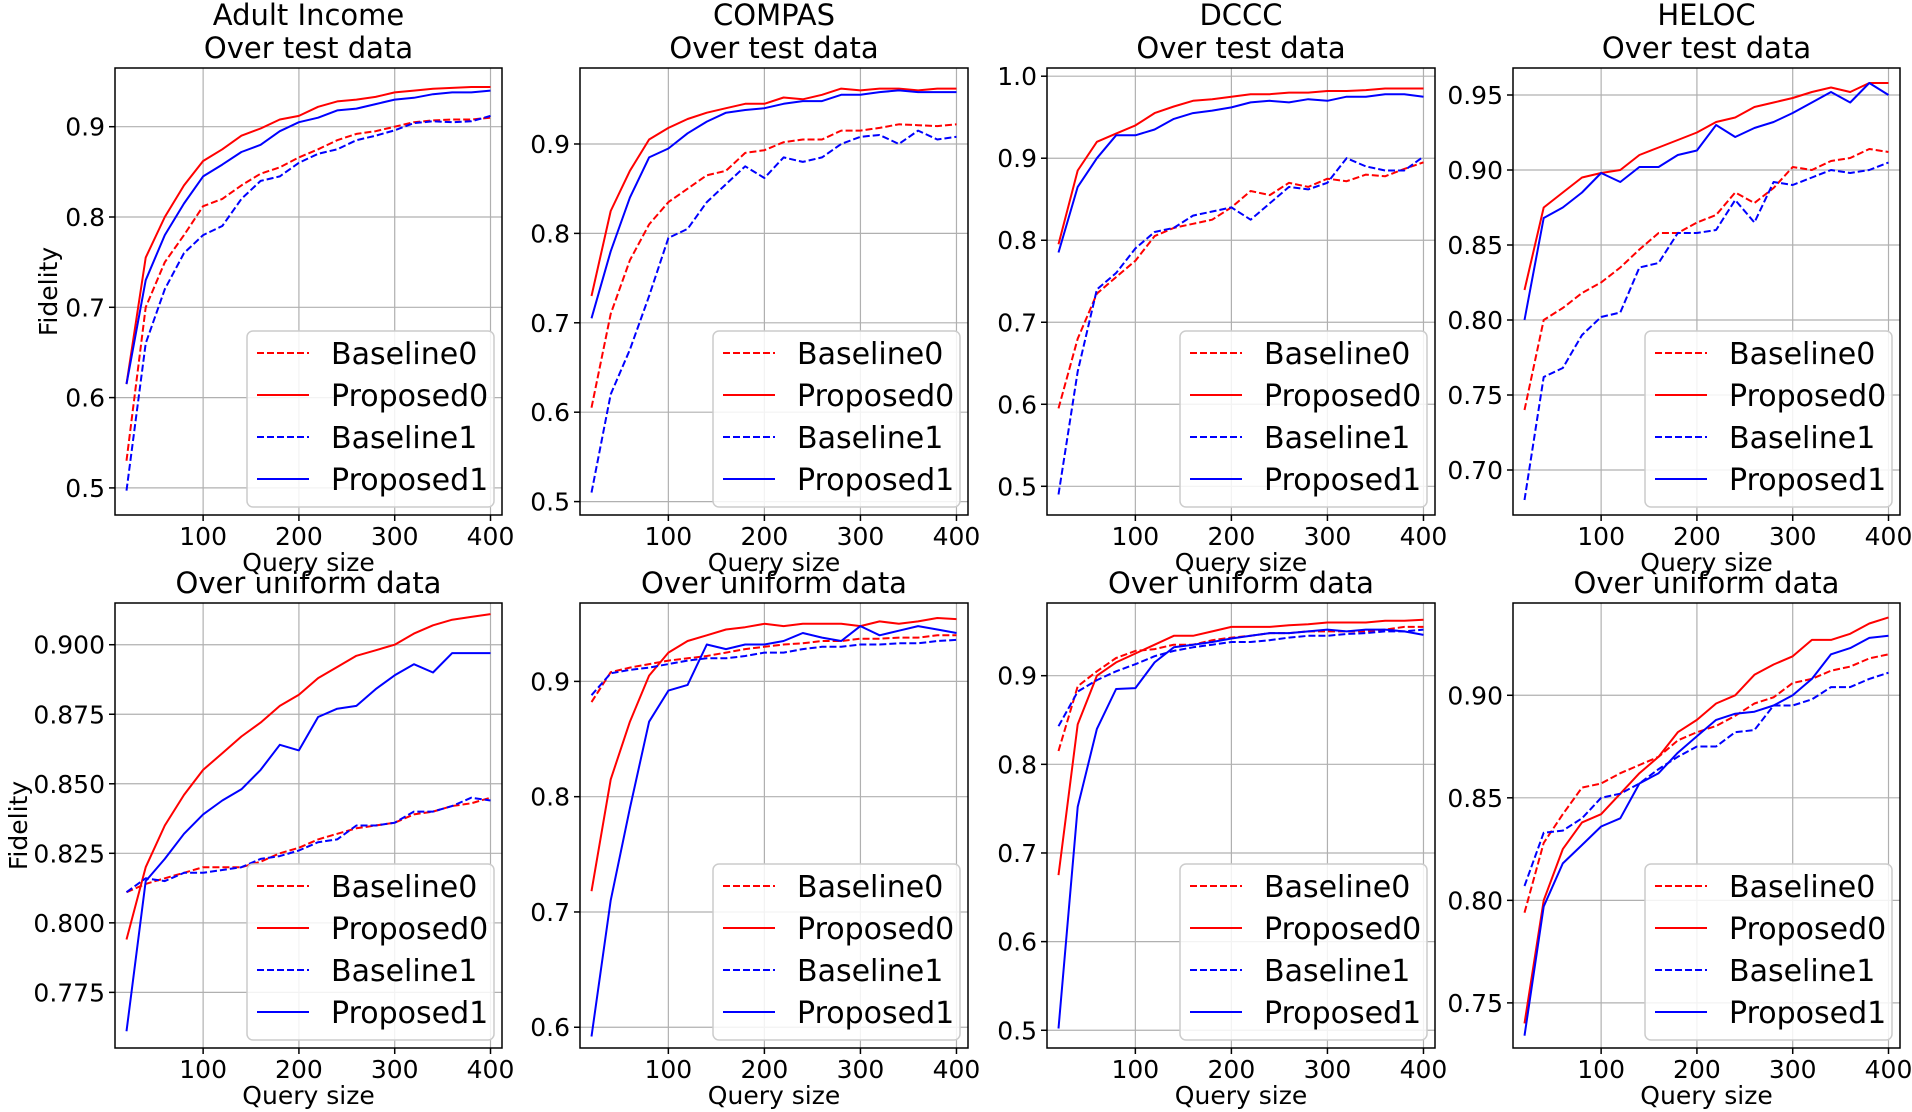 This screenshot has height=1112, width=1912. I want to click on y-tick-label: 0.900, so click(69, 645).